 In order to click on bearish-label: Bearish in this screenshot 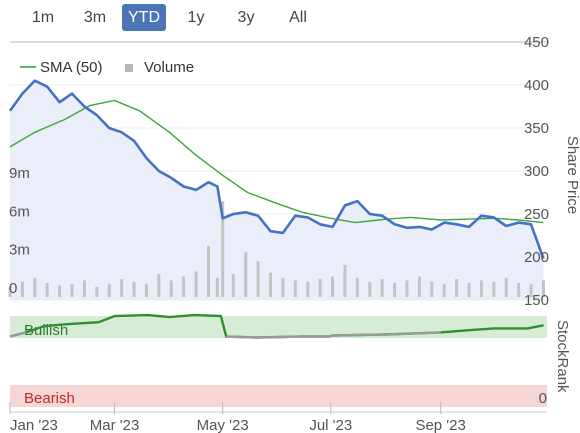, I will do `click(49, 398)`.